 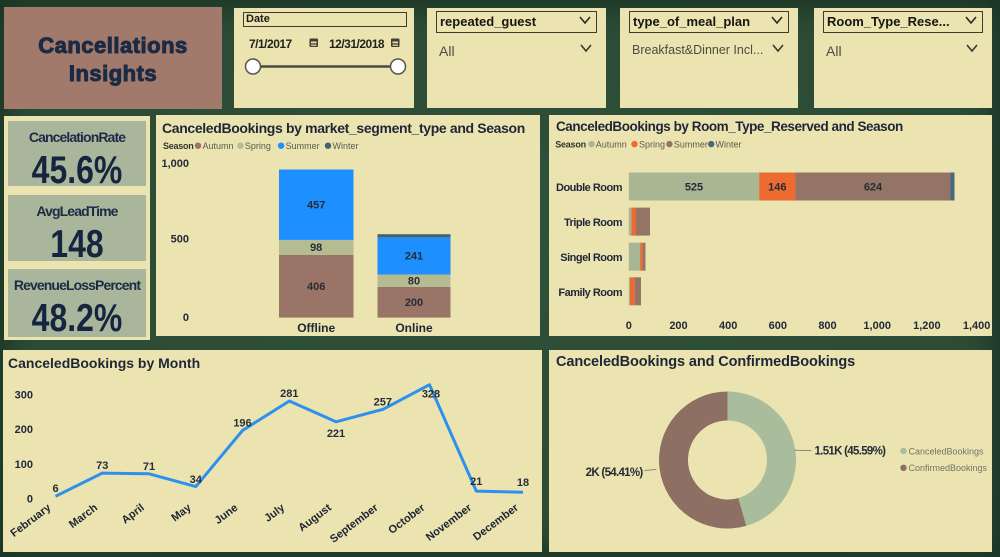 What do you see at coordinates (316, 287) in the screenshot?
I see `svg-text: 406` at bounding box center [316, 287].